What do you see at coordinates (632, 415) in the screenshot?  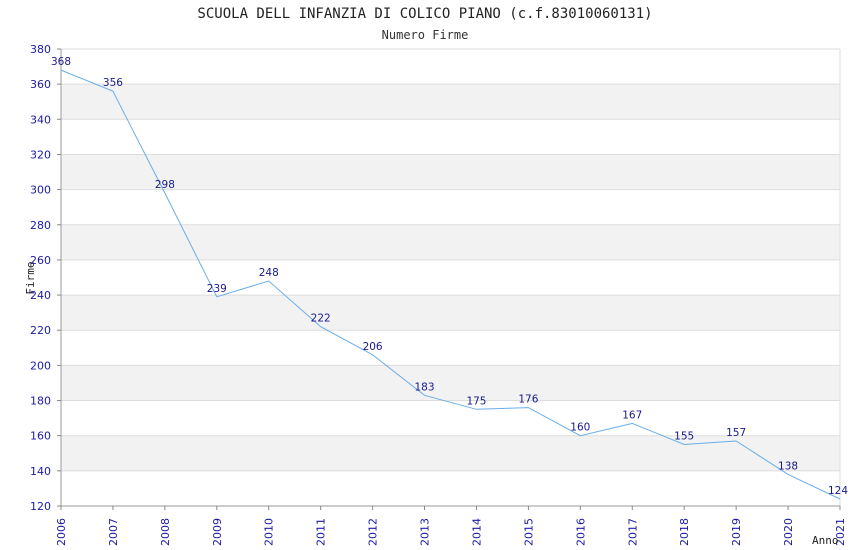 I see `data-label: 167` at bounding box center [632, 415].